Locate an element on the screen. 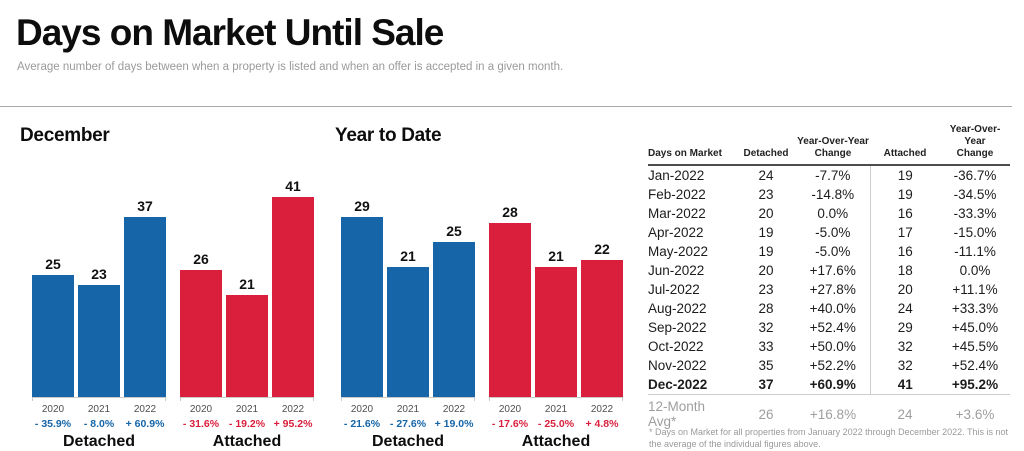 The height and width of the screenshot is (451, 1024). bar-detached-2022: 37 is located at coordinates (145, 297).